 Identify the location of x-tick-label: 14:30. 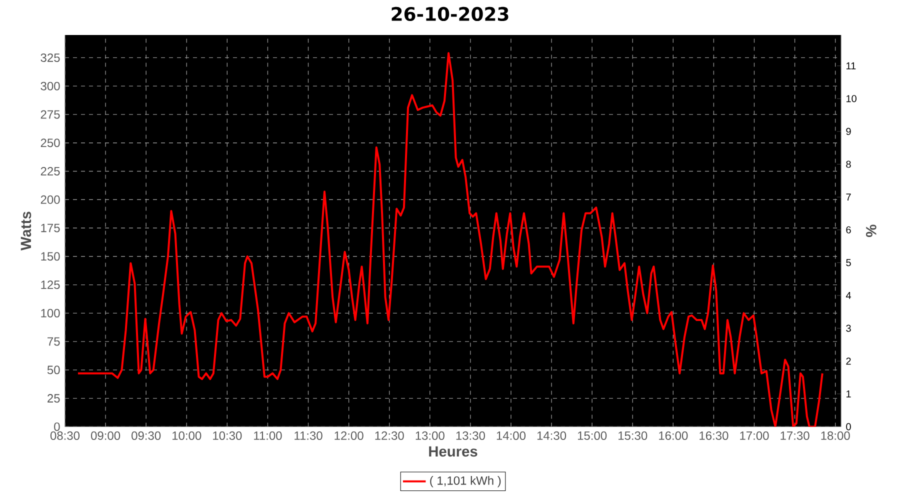
(551, 435).